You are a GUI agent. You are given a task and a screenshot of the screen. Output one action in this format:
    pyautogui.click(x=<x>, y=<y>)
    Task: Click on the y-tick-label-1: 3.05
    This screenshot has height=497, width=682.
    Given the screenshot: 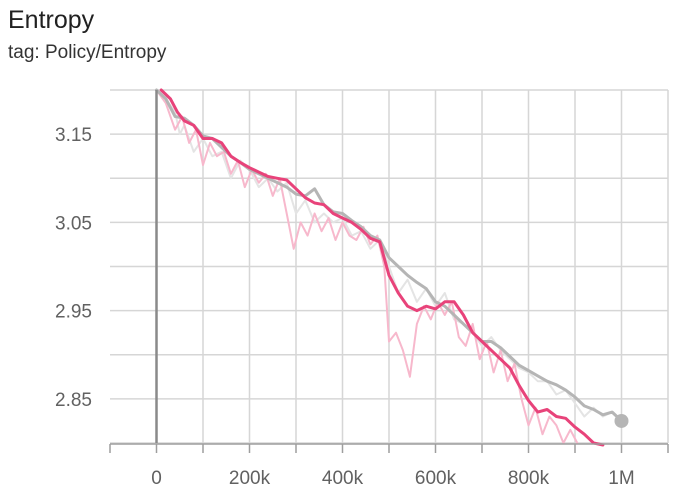 What is the action you would take?
    pyautogui.click(x=73, y=223)
    